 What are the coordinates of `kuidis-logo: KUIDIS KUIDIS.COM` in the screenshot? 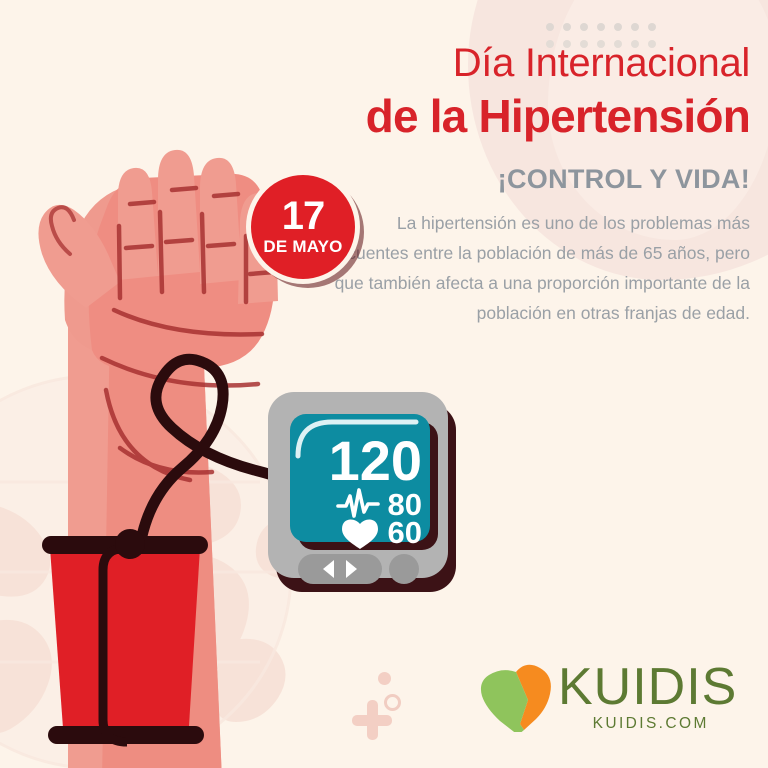 It's located at (608, 702).